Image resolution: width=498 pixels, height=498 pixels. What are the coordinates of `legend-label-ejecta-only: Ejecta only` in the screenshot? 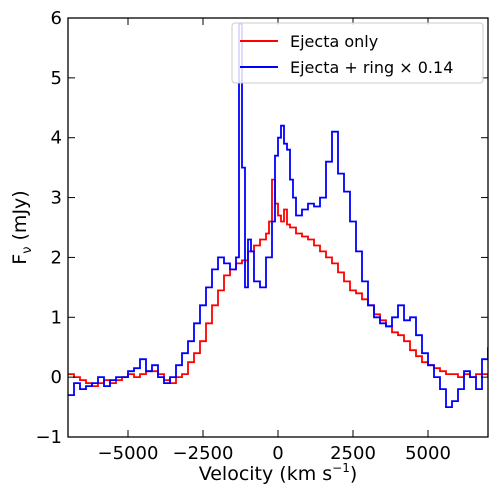 It's located at (334, 41).